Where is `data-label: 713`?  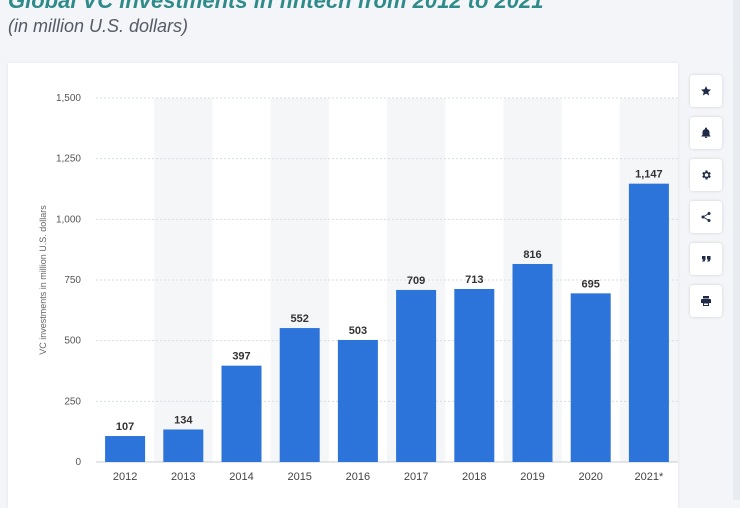
data-label: 713 is located at coordinates (474, 280).